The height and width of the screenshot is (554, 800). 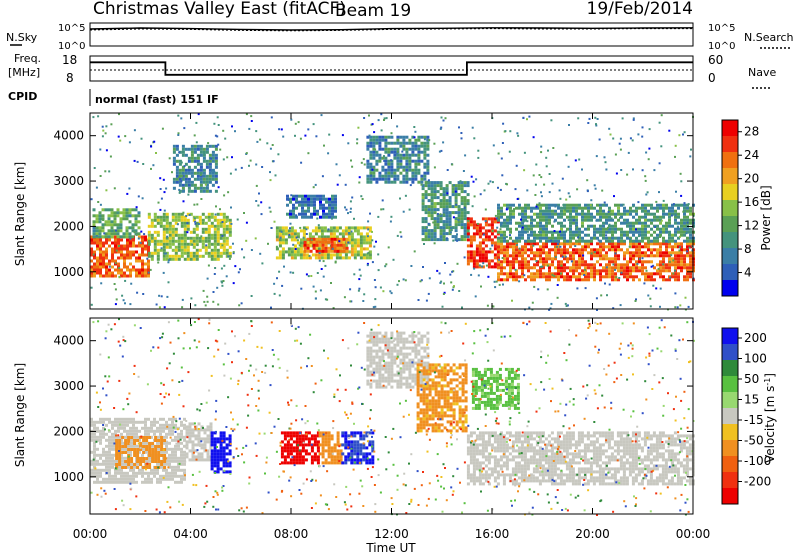 I want to click on noise-panel-frame, so click(x=391, y=34).